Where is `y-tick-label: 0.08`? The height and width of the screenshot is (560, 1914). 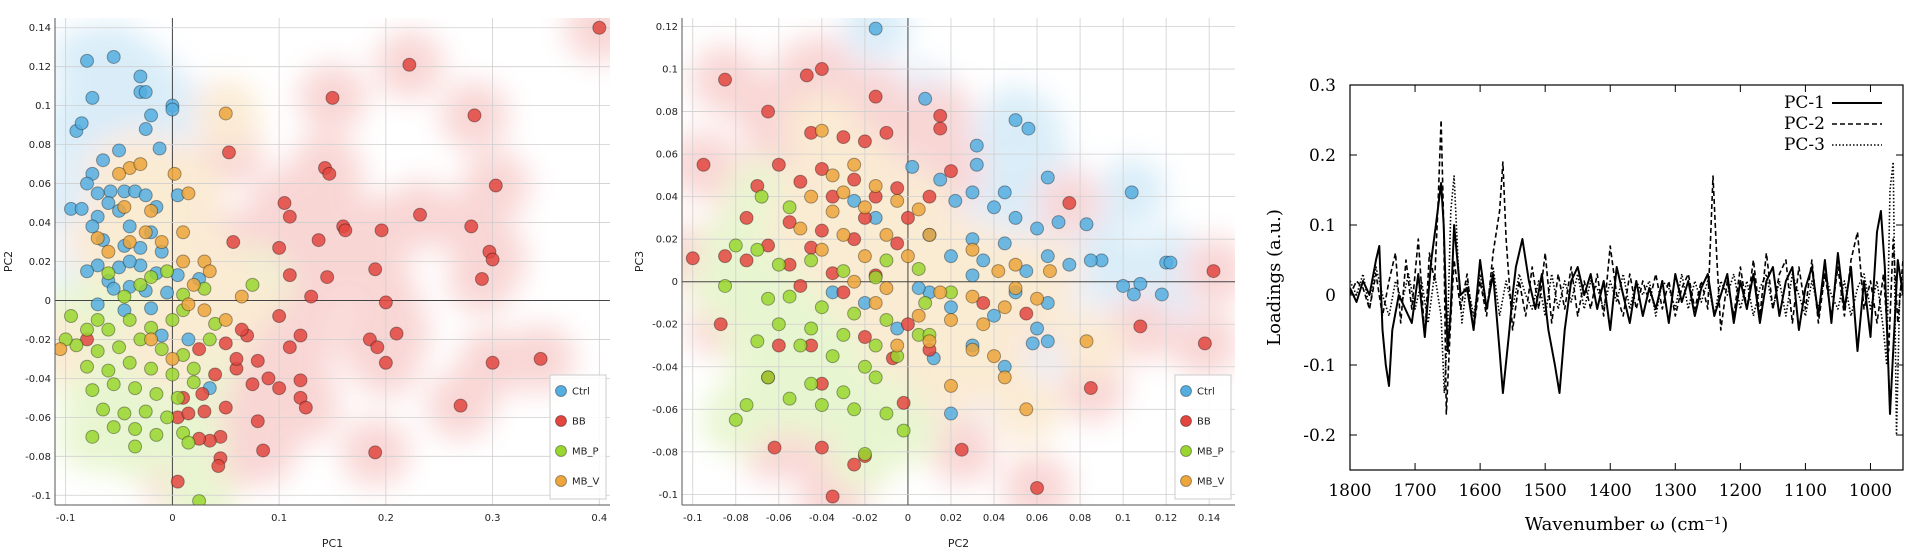
y-tick-label: 0.08 is located at coordinates (40, 145).